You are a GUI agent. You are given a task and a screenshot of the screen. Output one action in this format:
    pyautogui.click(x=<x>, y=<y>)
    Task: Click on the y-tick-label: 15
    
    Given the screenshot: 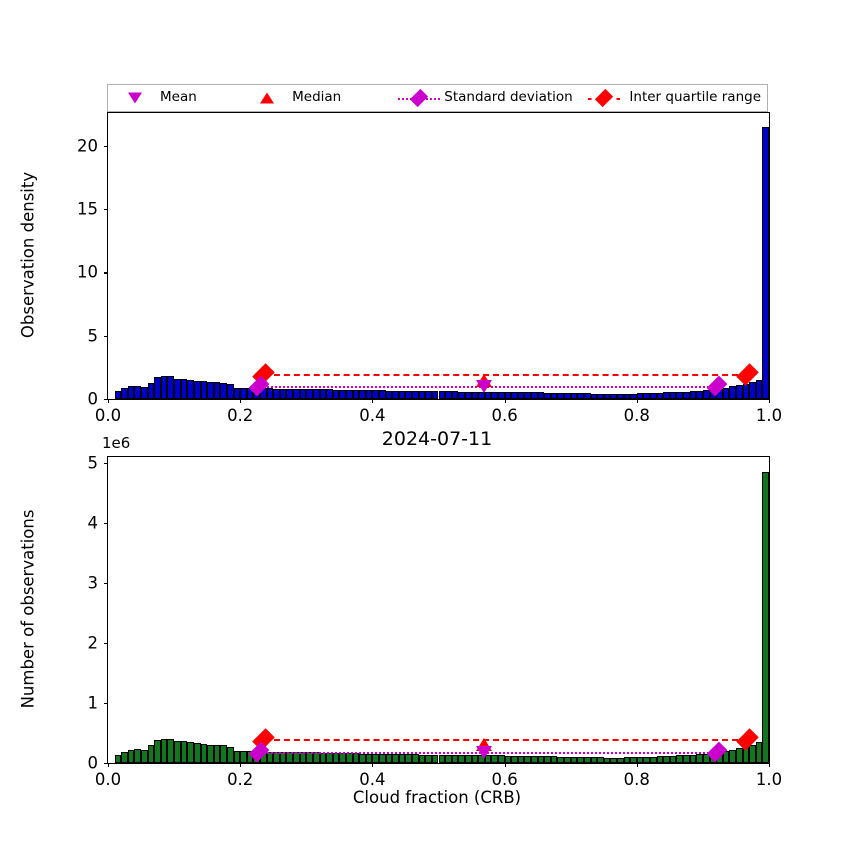 What is the action you would take?
    pyautogui.click(x=87, y=209)
    